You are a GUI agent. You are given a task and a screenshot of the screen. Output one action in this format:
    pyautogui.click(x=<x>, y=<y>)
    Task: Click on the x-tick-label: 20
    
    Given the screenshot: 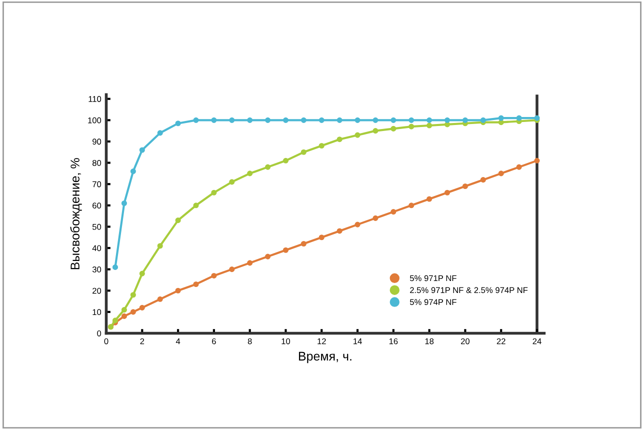 What is the action you would take?
    pyautogui.click(x=465, y=341)
    